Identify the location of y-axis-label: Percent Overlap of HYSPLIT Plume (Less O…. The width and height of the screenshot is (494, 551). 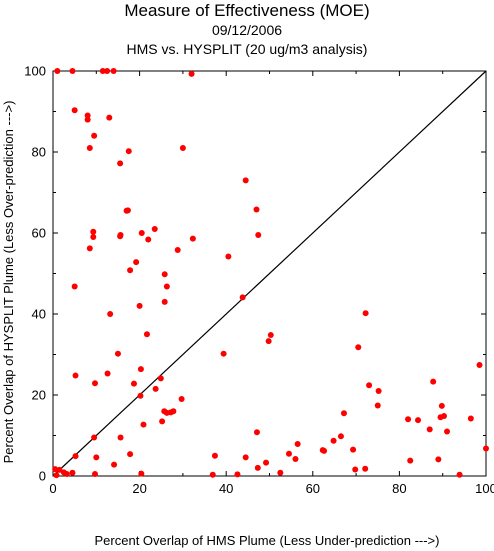
(8, 282).